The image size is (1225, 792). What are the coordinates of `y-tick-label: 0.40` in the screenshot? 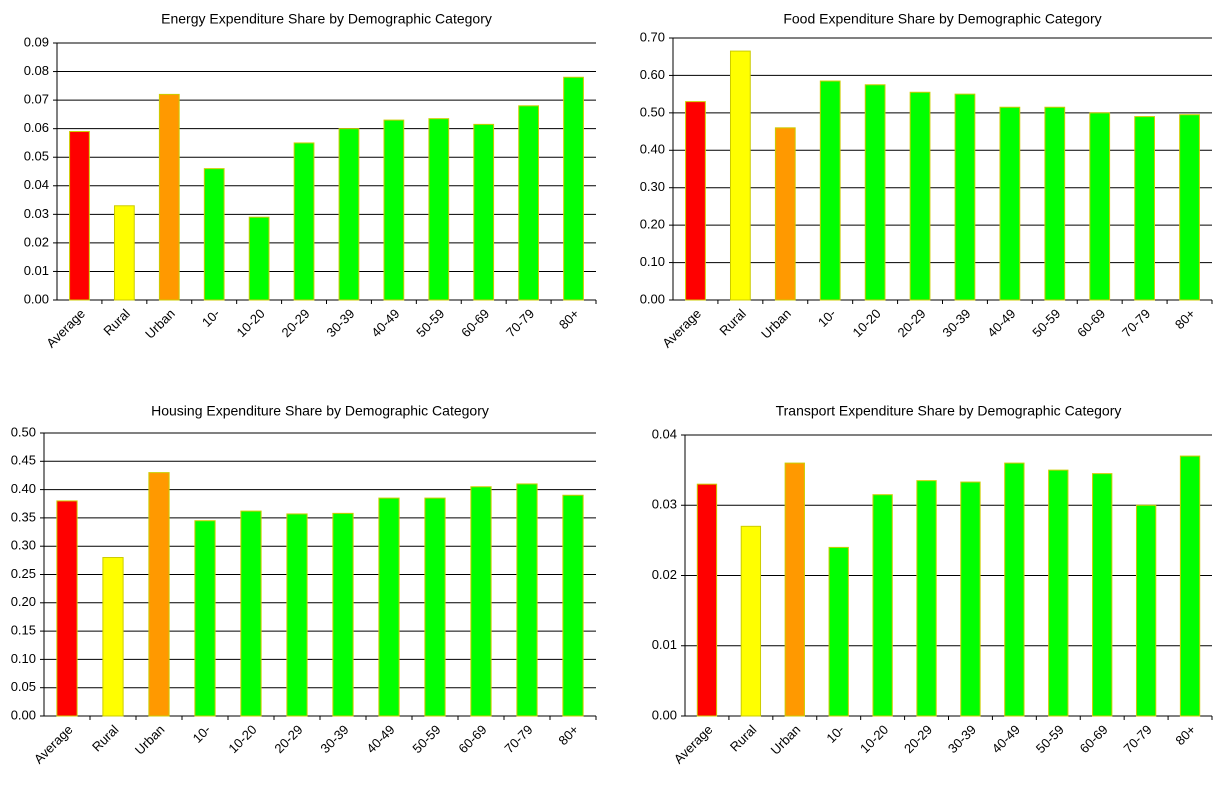 It's located at (652, 149).